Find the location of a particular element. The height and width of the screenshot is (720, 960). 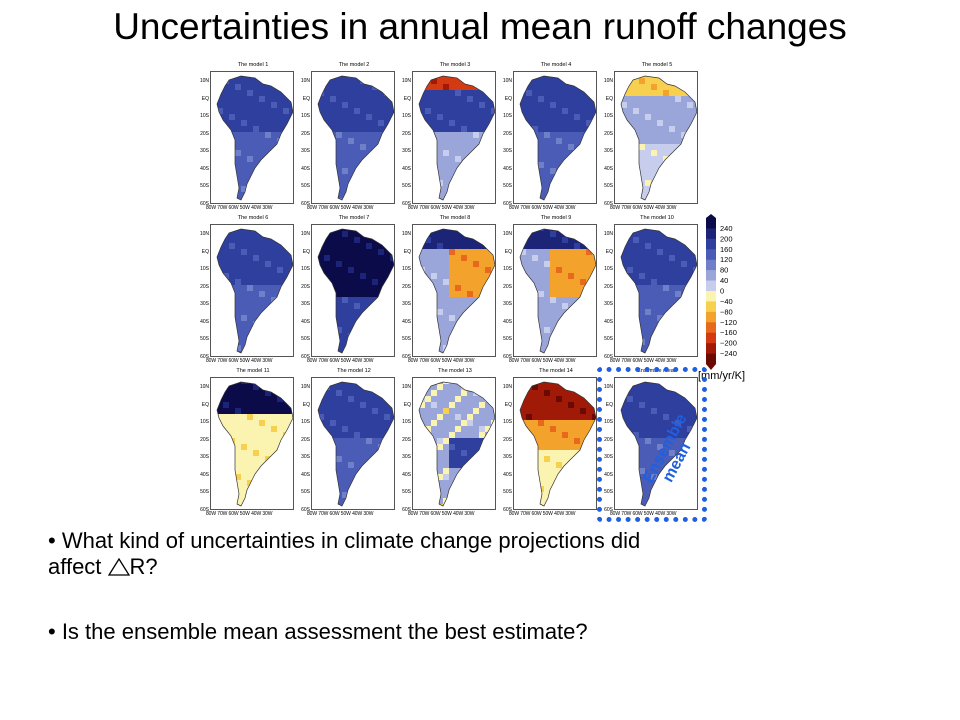

map-panel-title: The model 14 is located at coordinates (556, 371).